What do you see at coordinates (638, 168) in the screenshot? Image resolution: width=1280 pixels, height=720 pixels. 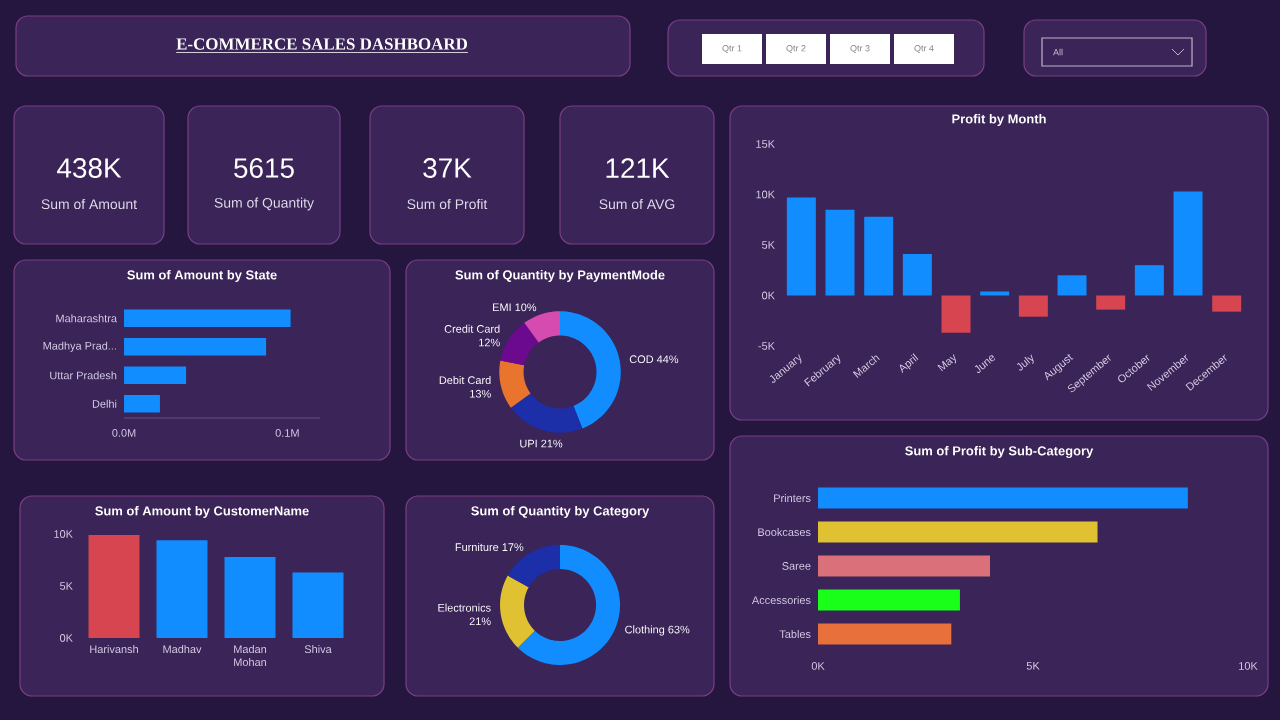 I see `text: 121K` at bounding box center [638, 168].